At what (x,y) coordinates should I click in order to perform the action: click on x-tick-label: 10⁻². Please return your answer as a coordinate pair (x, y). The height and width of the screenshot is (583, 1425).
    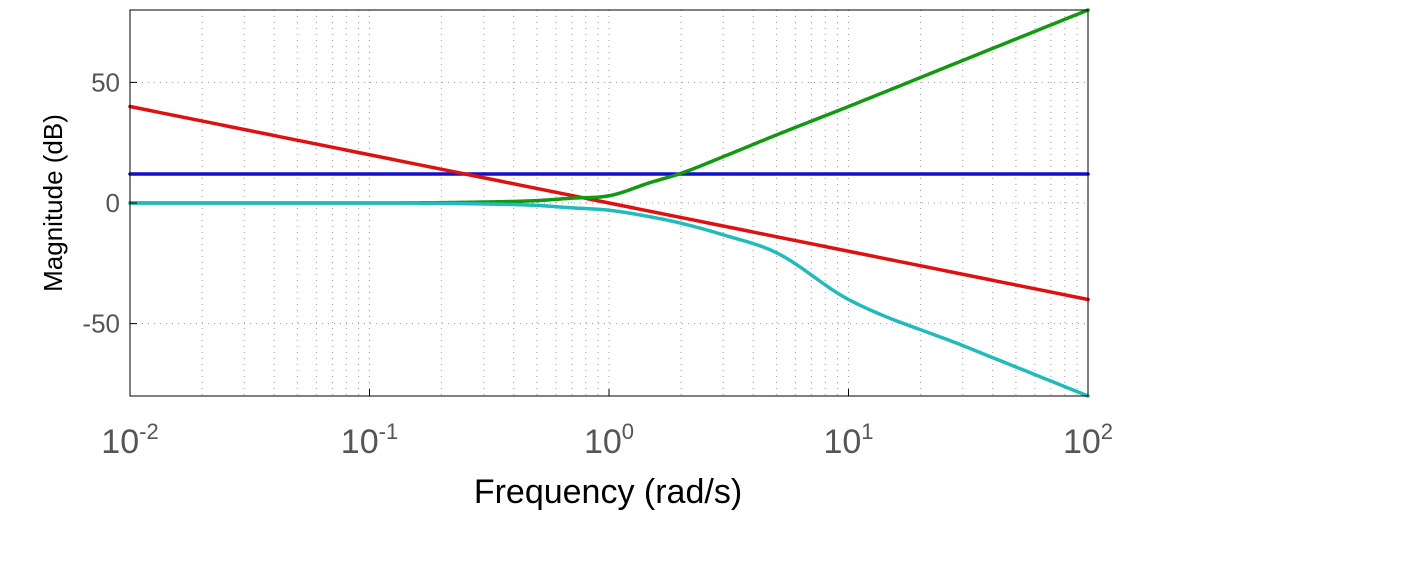
    Looking at the image, I should click on (129, 440).